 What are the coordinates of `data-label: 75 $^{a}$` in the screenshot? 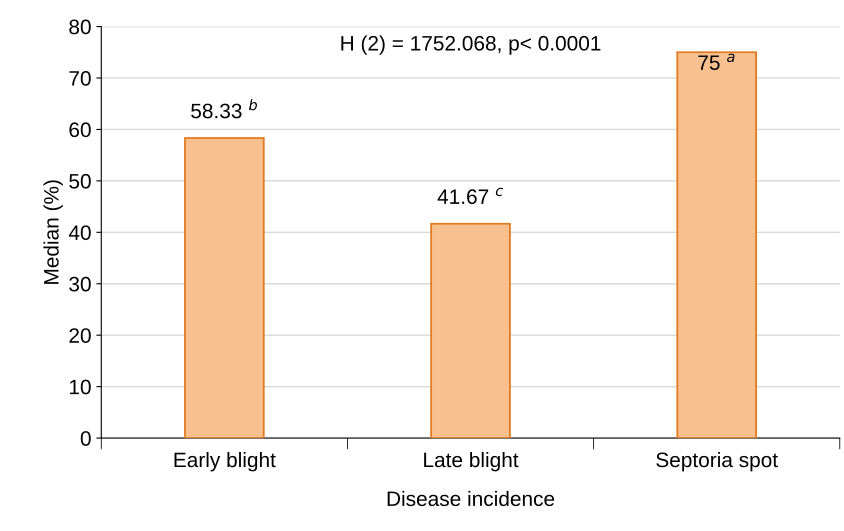 It's located at (716, 62).